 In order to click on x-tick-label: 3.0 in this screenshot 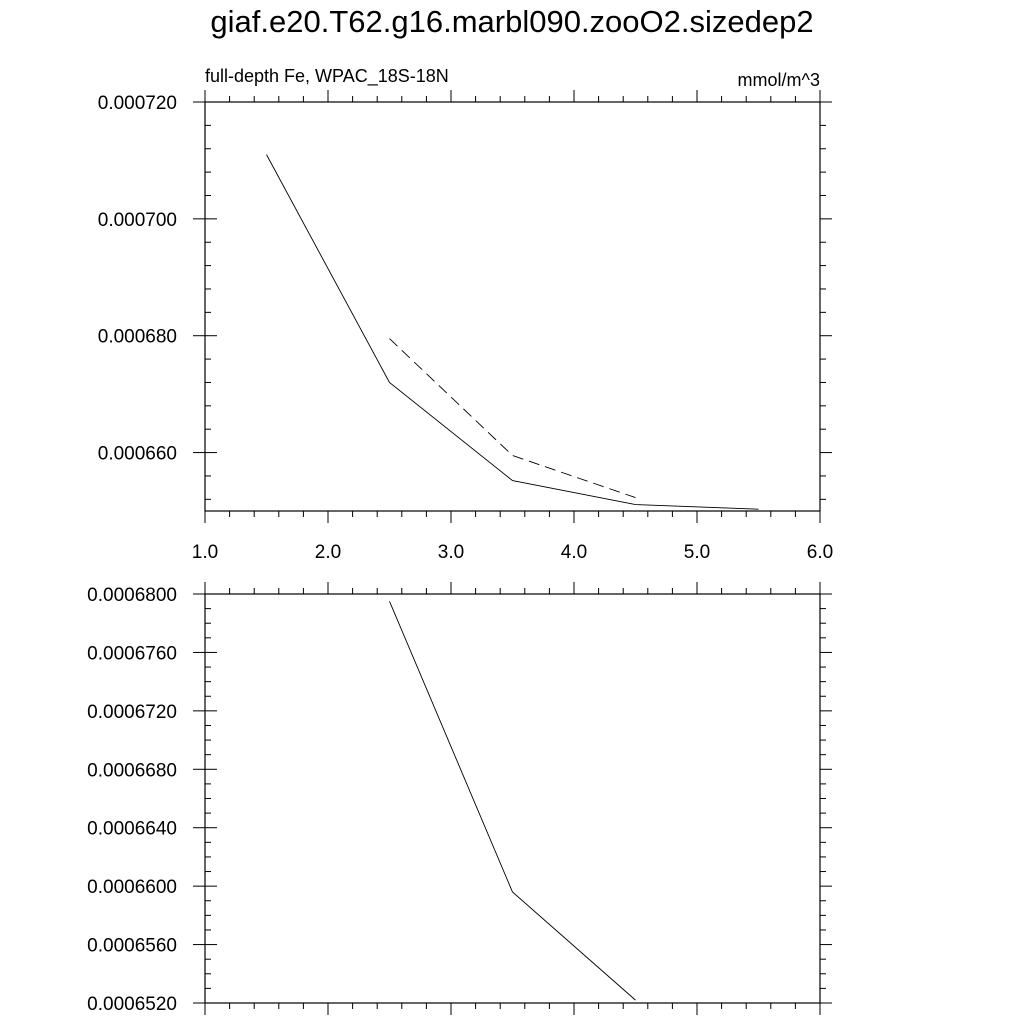, I will do `click(451, 552)`.